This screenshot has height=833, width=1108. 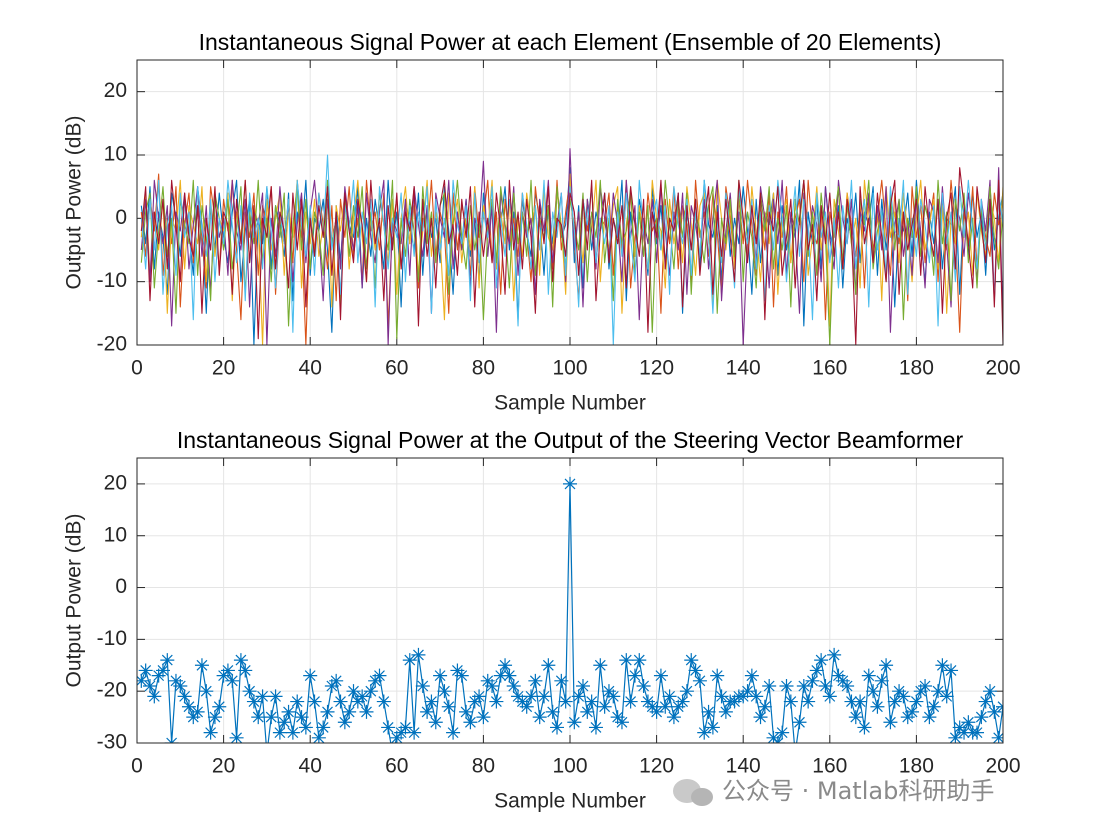 What do you see at coordinates (115, 534) in the screenshot?
I see `y-tick-label: 10` at bounding box center [115, 534].